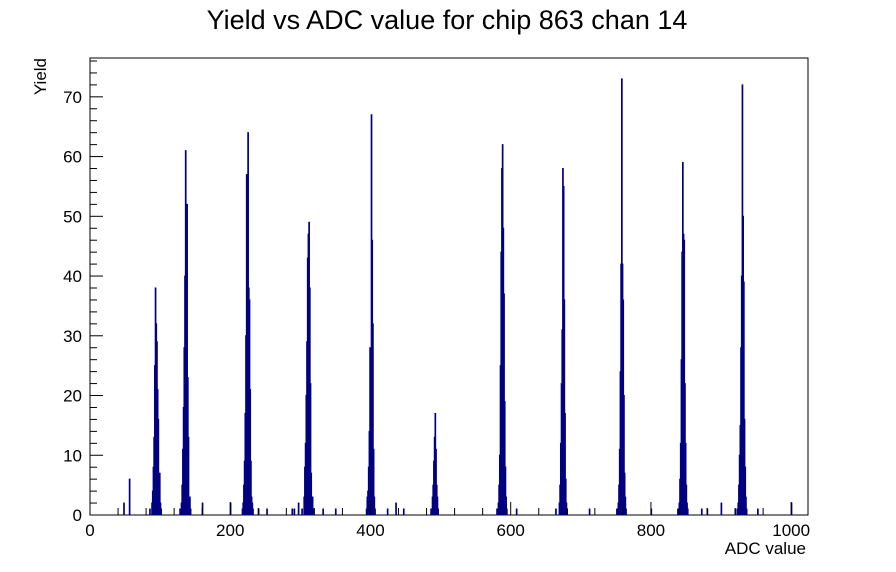 This screenshot has height=572, width=896. Describe the element at coordinates (83, 292) in the screenshot. I see `y-axis: 0 10 20 30 40 50 60 70` at that location.